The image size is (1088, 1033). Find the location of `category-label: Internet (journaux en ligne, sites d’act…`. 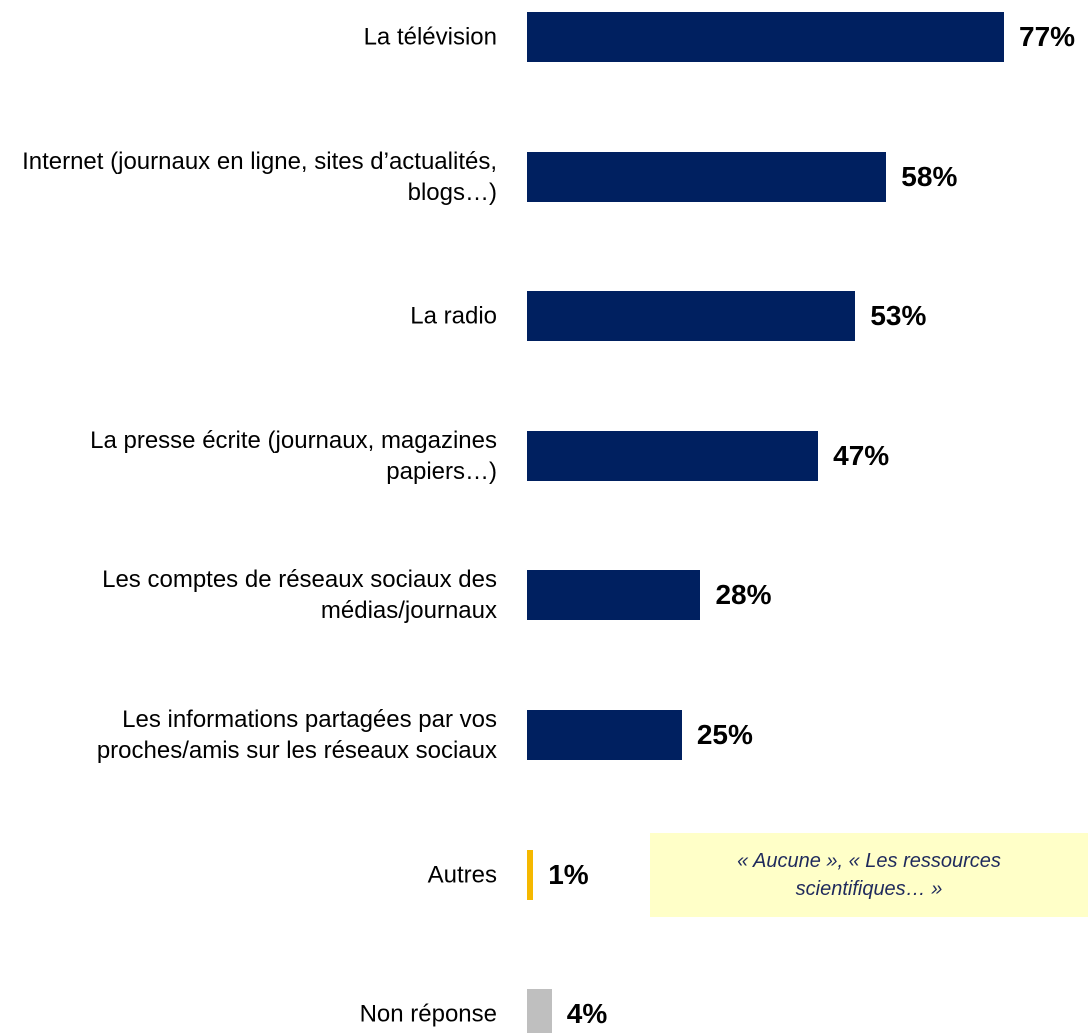

category-label: Internet (journaux en ligne, sites d’act… is located at coordinates (259, 176).